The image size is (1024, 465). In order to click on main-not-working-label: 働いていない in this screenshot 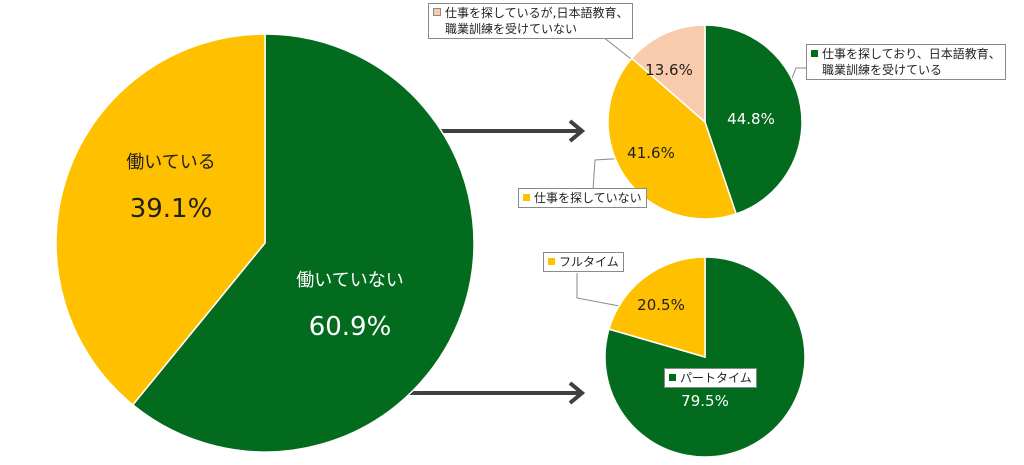, I will do `click(350, 280)`.